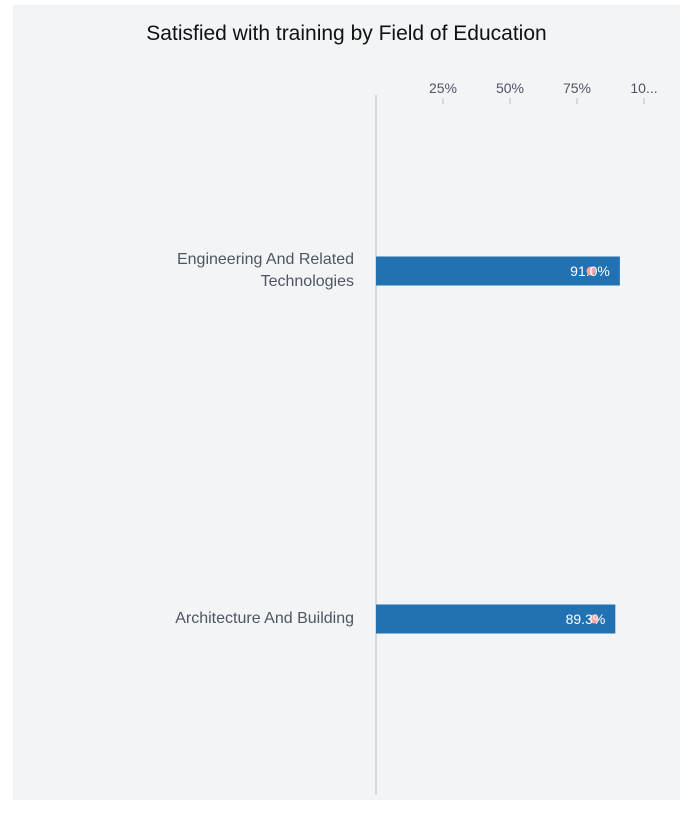  I want to click on category-label: Architecture And Building, so click(264, 618).